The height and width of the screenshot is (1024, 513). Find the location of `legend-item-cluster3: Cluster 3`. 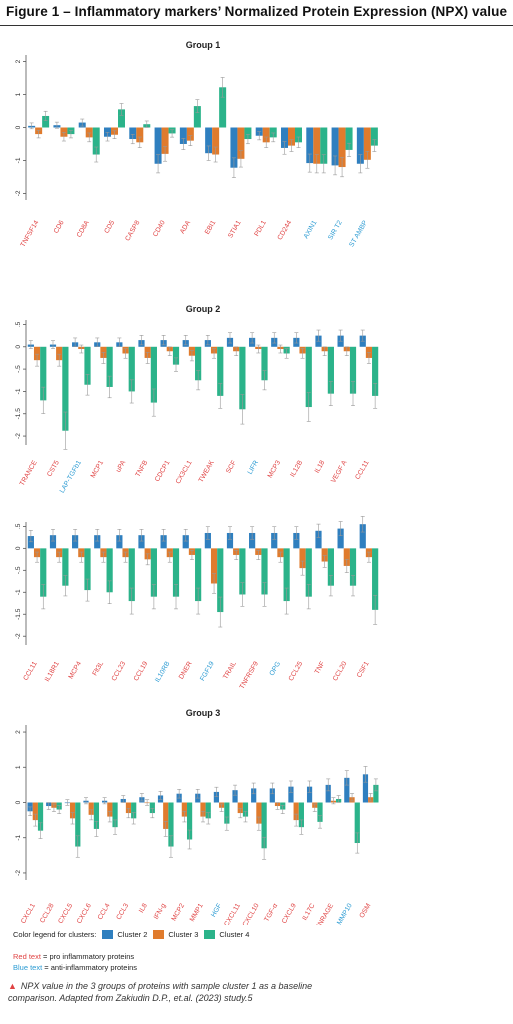

legend-item-cluster3: Cluster 3 is located at coordinates (172, 934).